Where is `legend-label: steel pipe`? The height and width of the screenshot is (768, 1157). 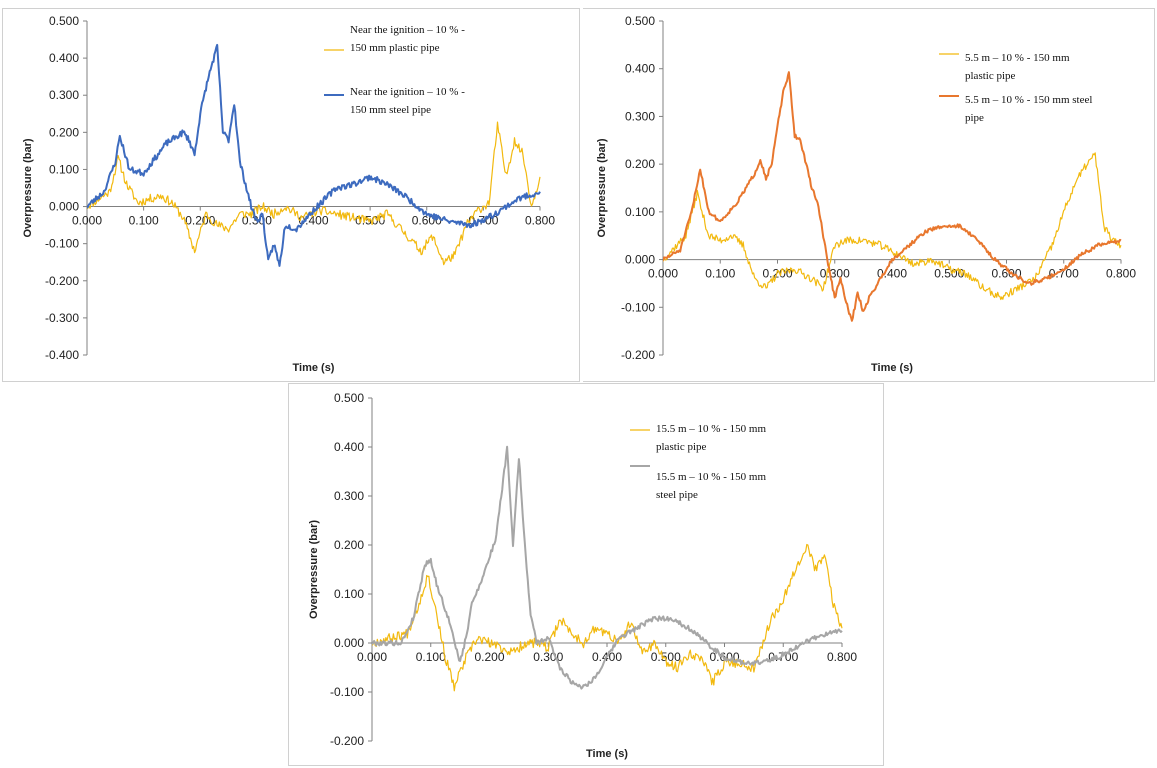
legend-label: steel pipe is located at coordinates (677, 495).